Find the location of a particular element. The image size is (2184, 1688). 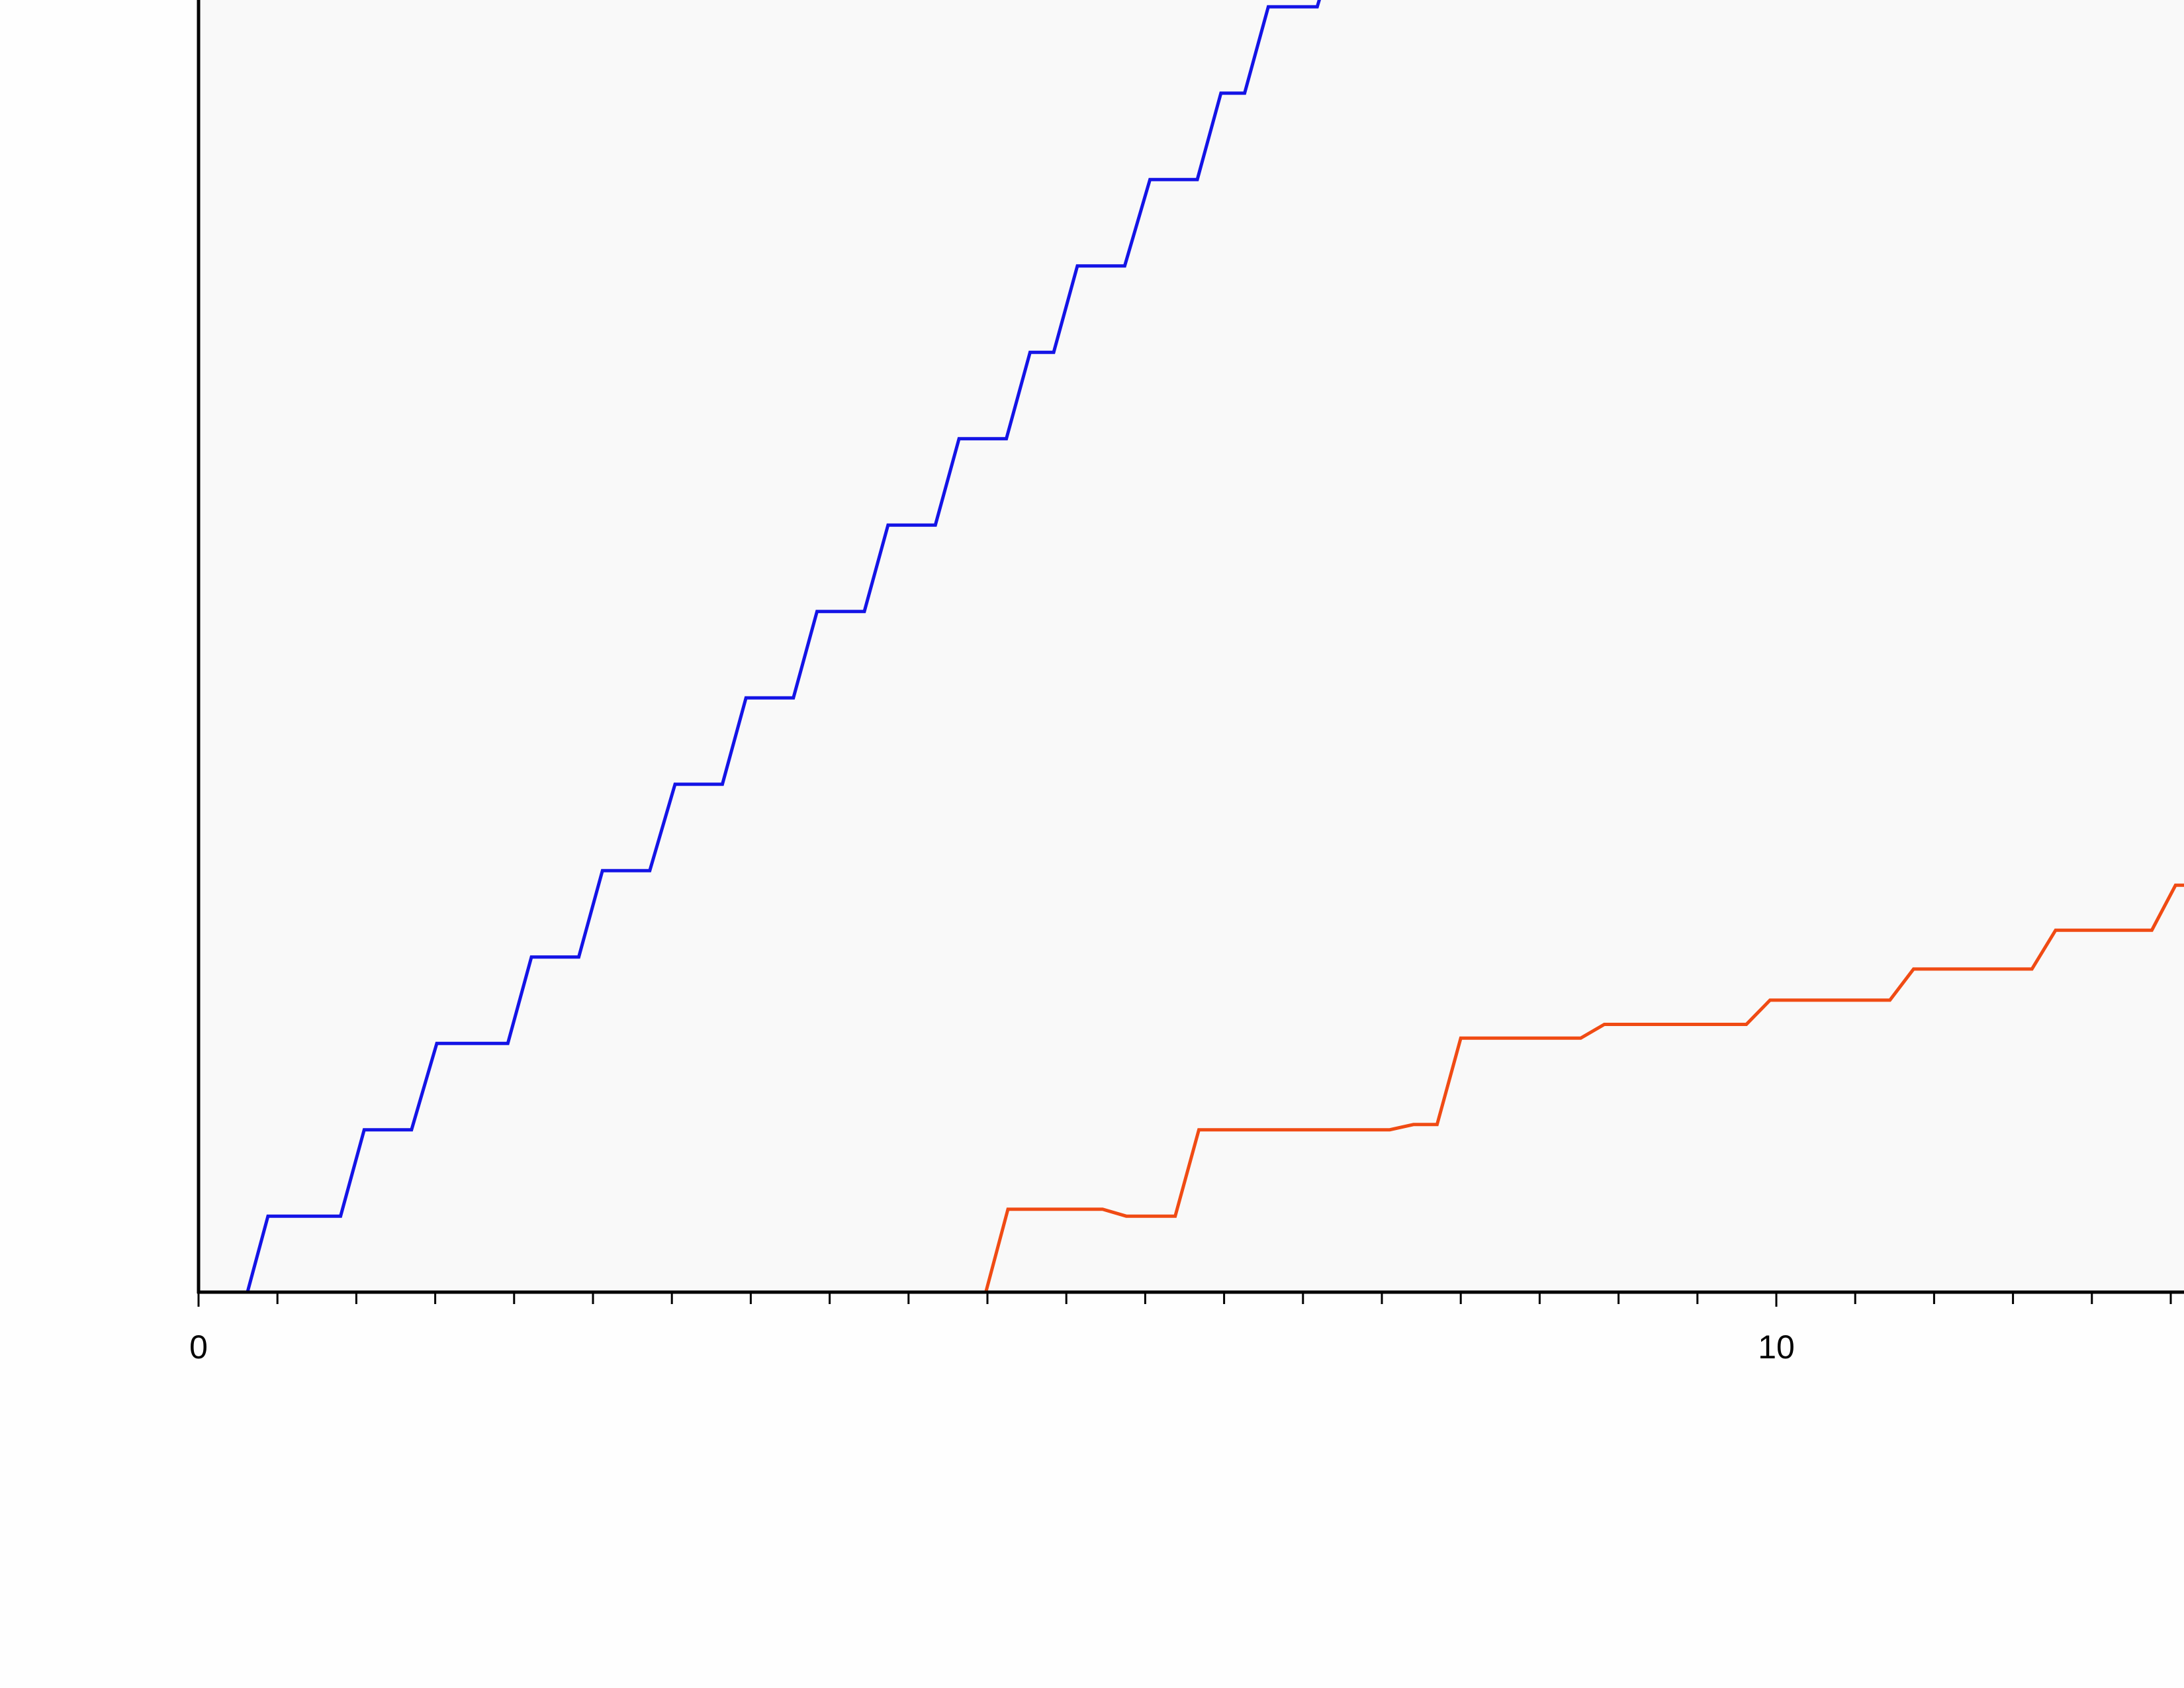

x-tick-label: 0 is located at coordinates (198, 1347).